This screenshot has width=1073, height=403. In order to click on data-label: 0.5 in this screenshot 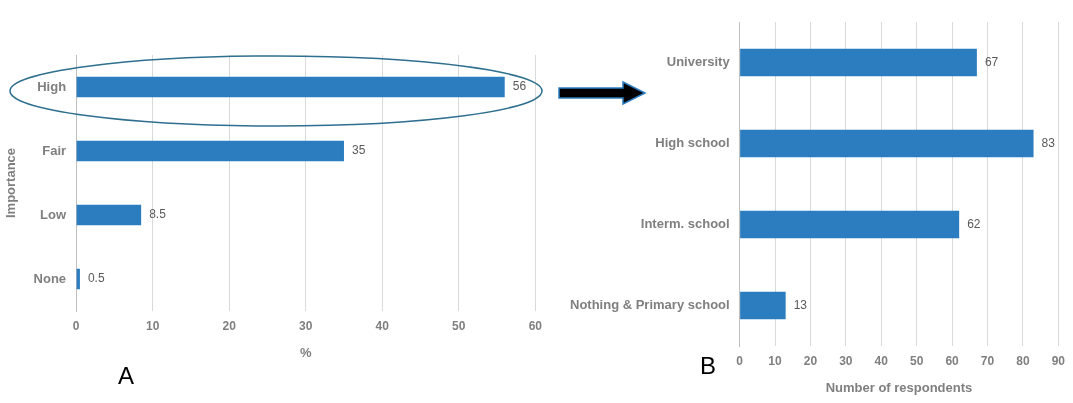, I will do `click(96, 278)`.